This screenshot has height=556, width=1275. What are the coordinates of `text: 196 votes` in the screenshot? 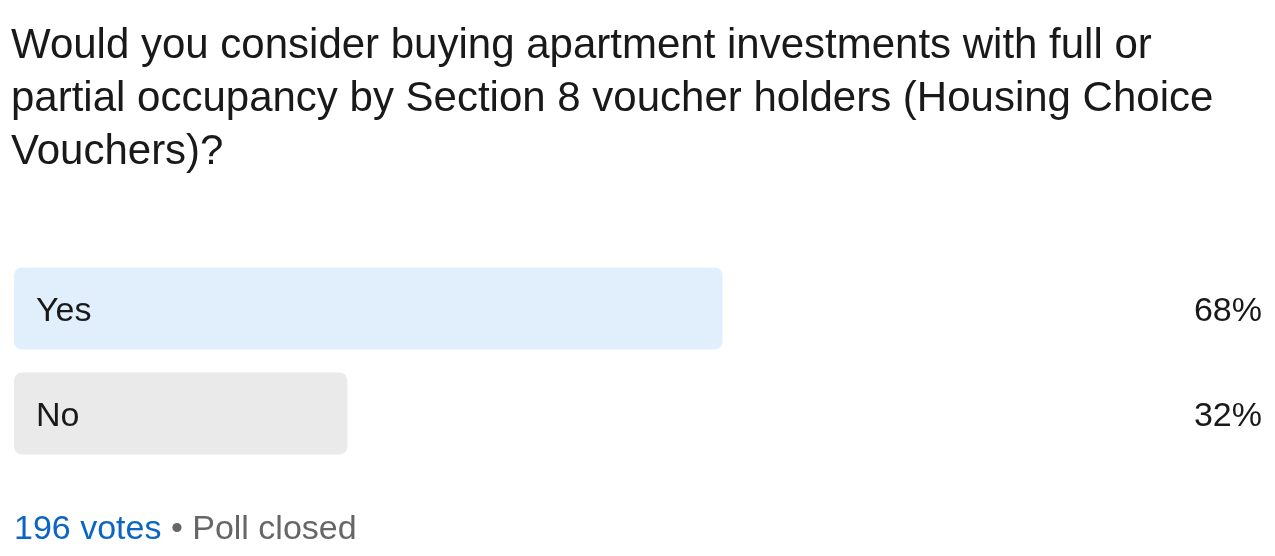 It's located at (88, 527).